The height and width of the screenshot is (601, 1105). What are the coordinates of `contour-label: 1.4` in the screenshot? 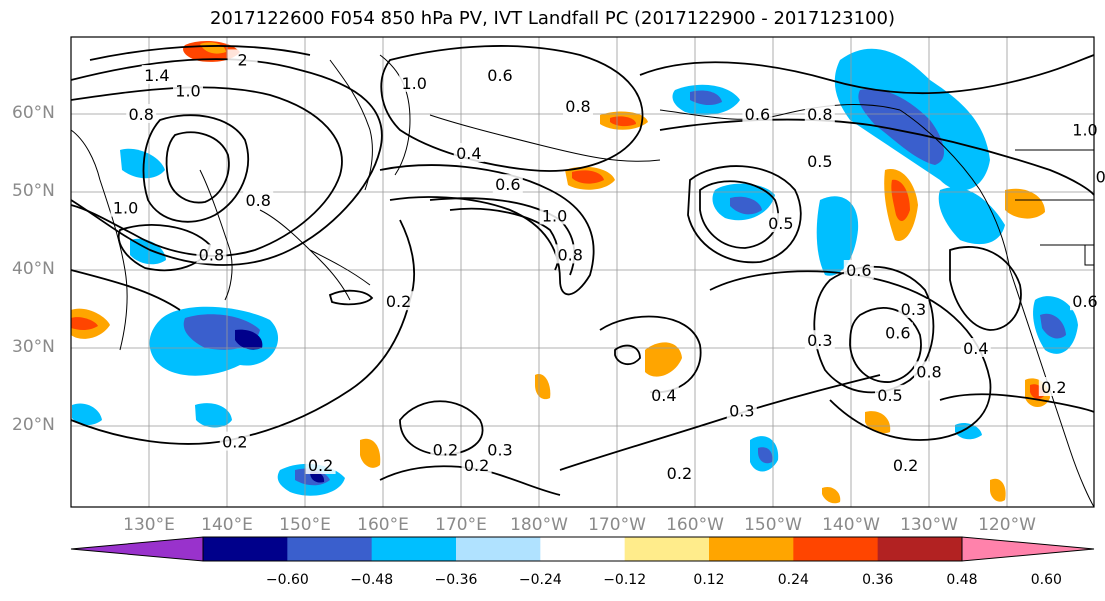 It's located at (156, 75).